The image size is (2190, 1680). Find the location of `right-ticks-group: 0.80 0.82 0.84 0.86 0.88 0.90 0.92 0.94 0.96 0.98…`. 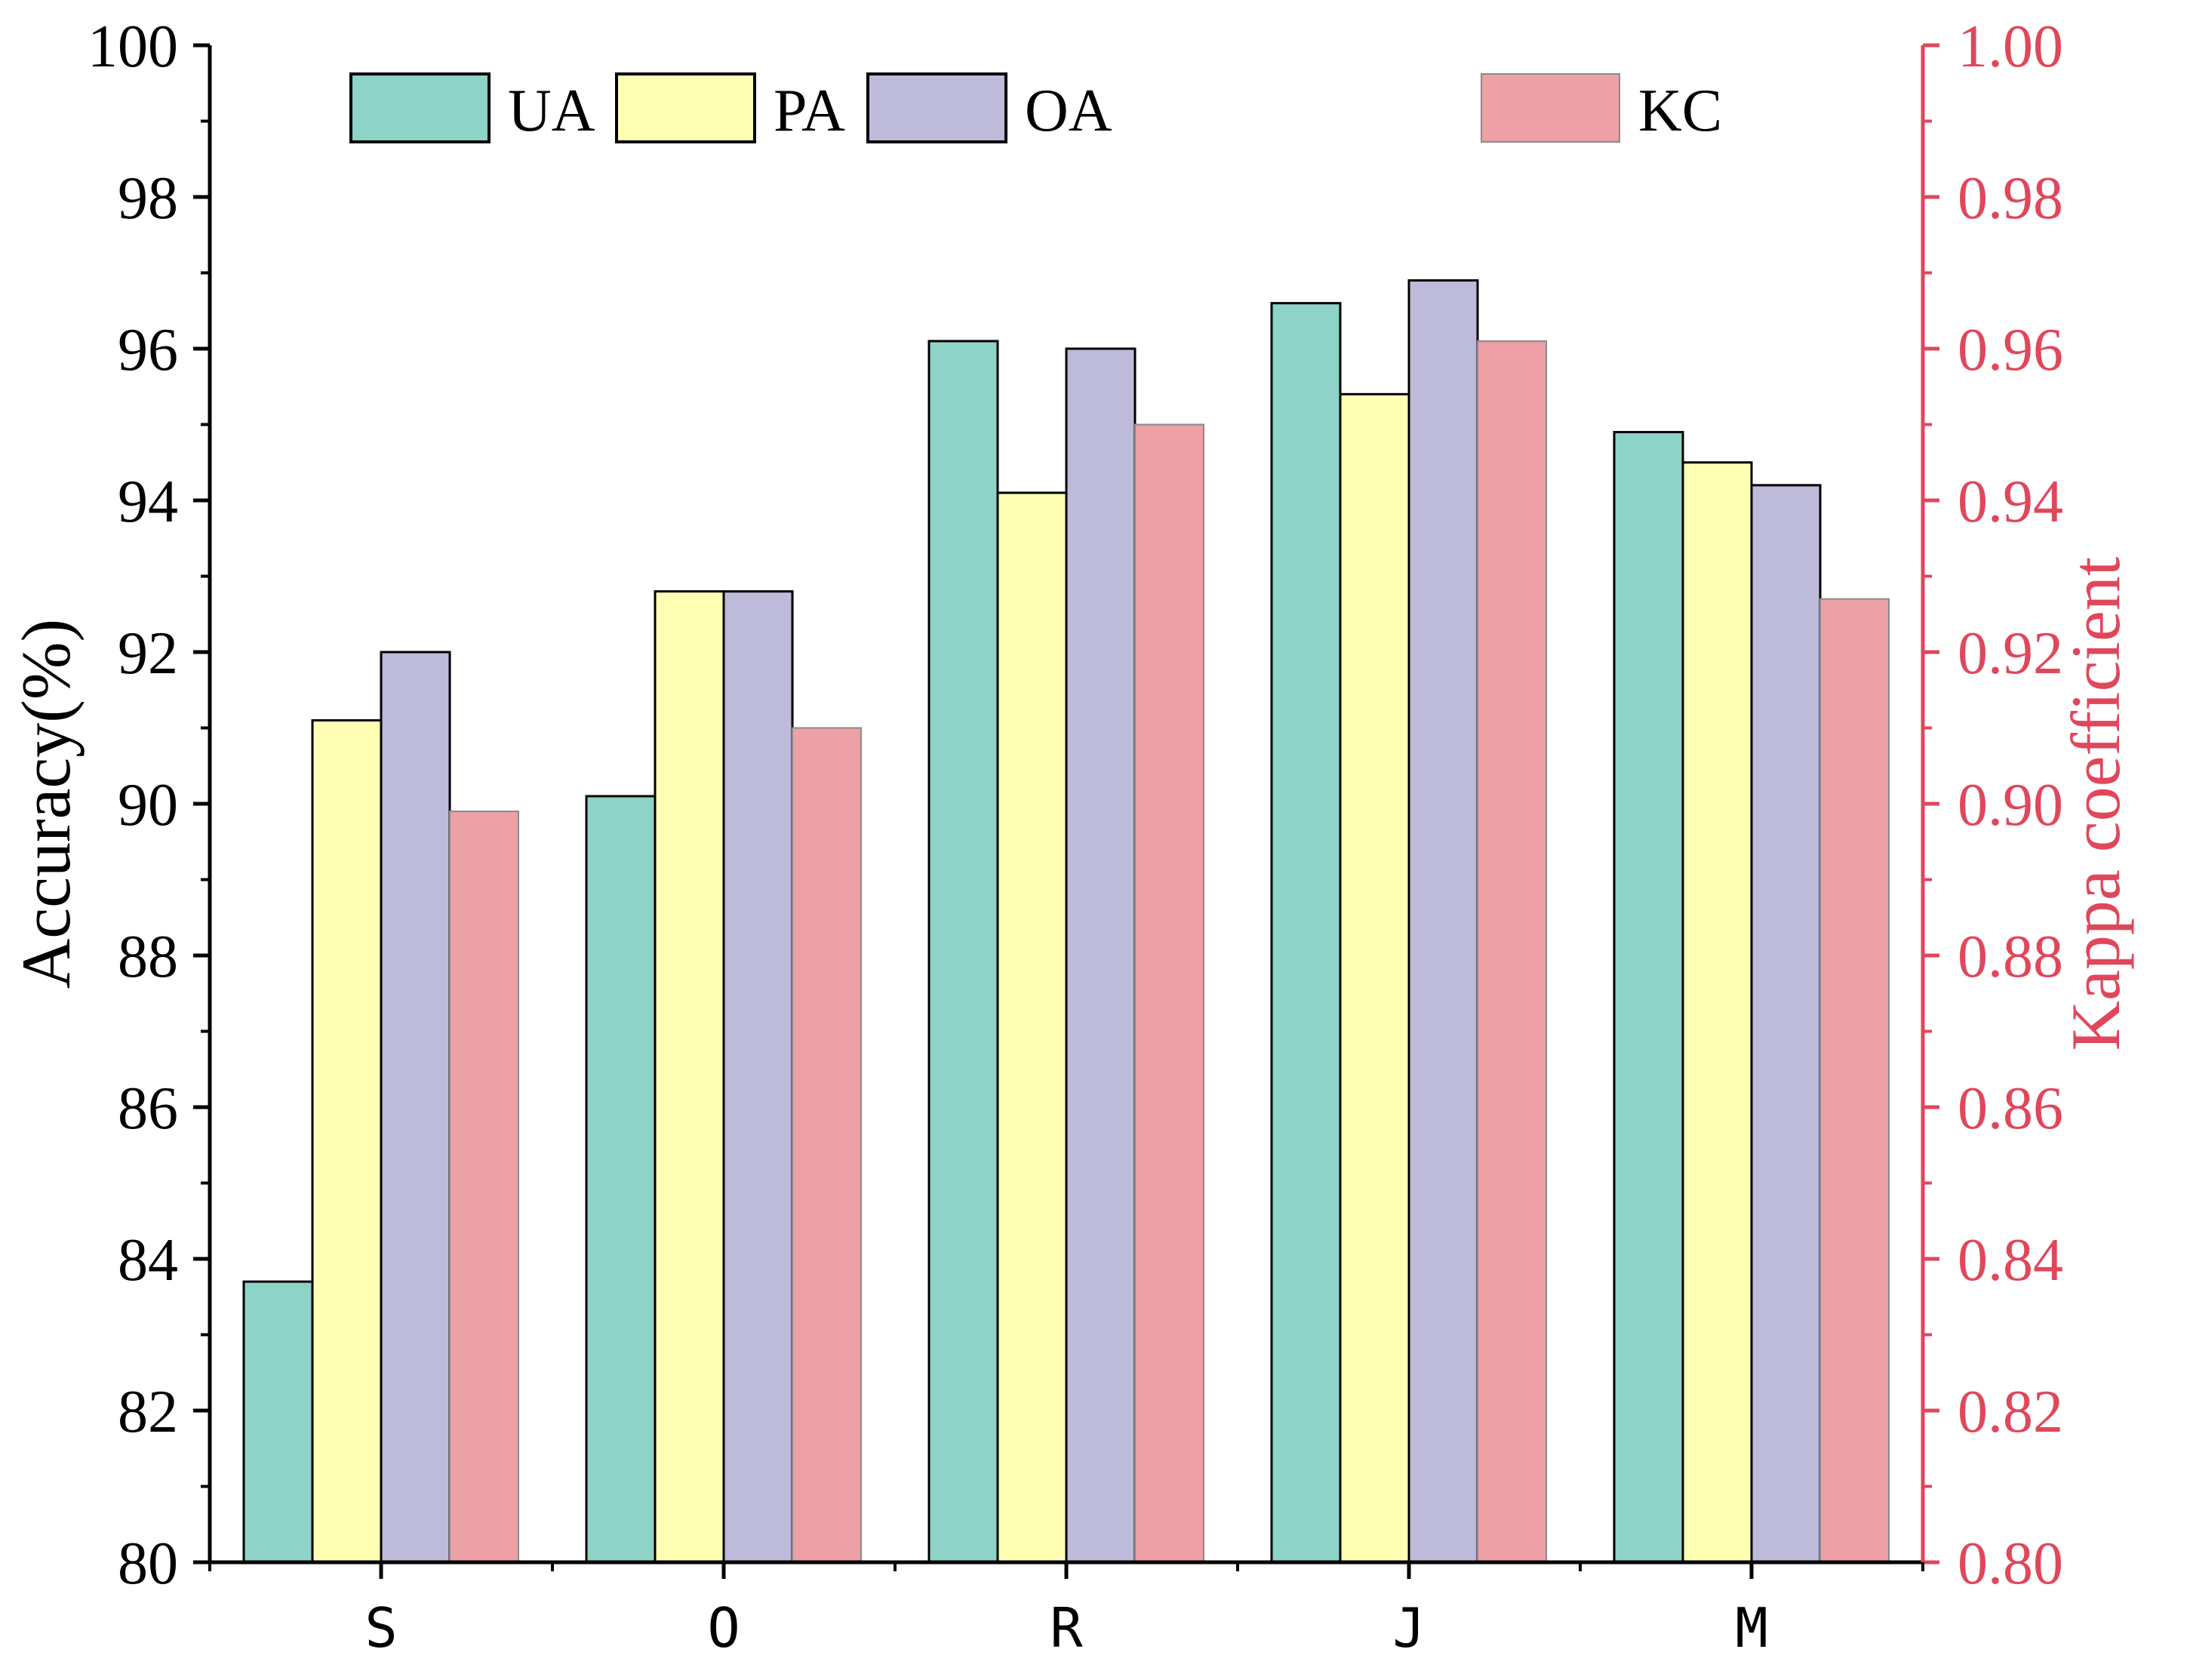

right-ticks-group: 0.80 0.82 0.84 0.86 0.88 0.90 0.92 0.94 0.96 0.98… is located at coordinates (1993, 805).